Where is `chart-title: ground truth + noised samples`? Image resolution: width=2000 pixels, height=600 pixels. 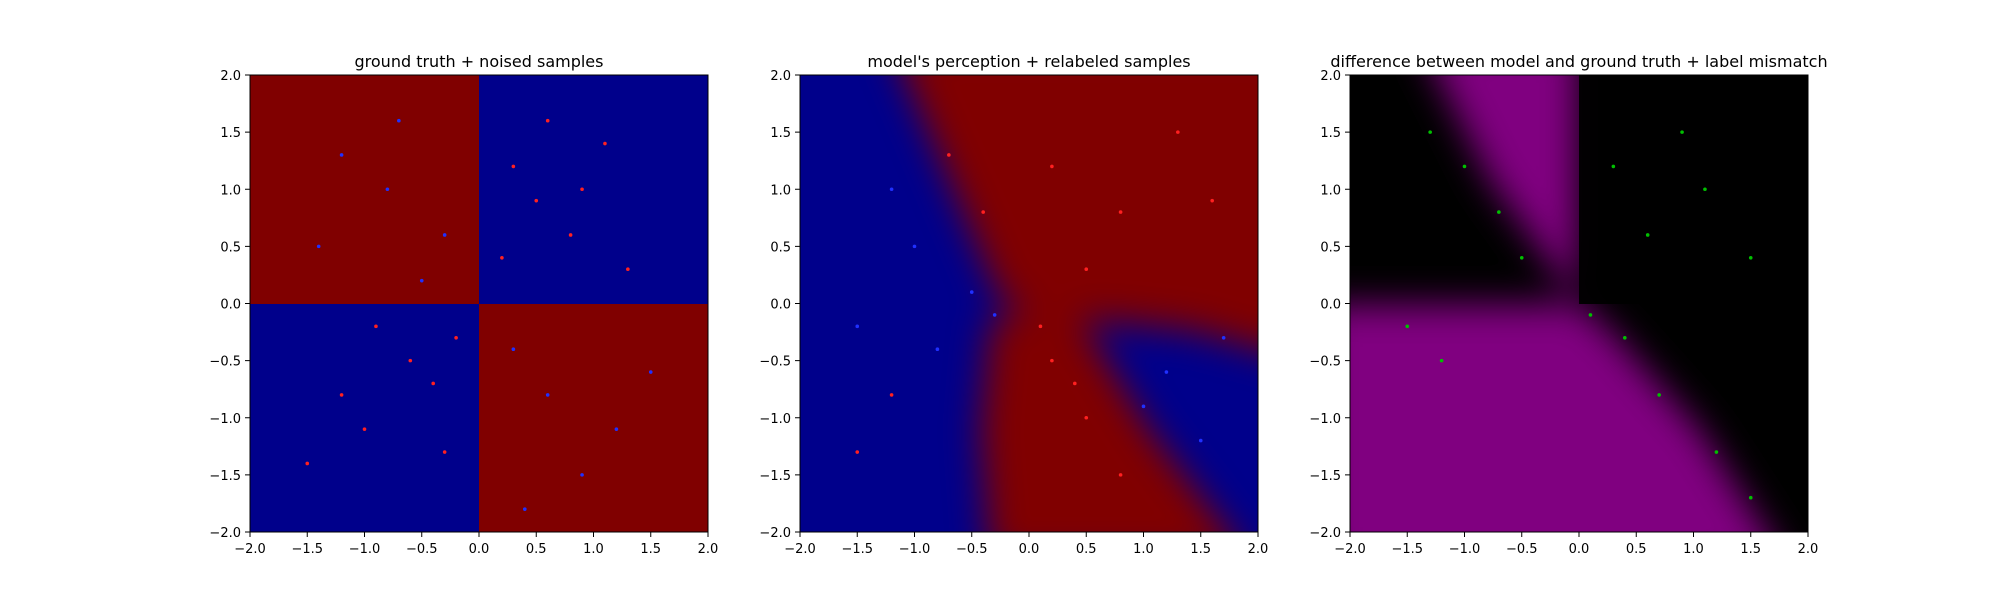 chart-title: ground truth + noised samples is located at coordinates (479, 61).